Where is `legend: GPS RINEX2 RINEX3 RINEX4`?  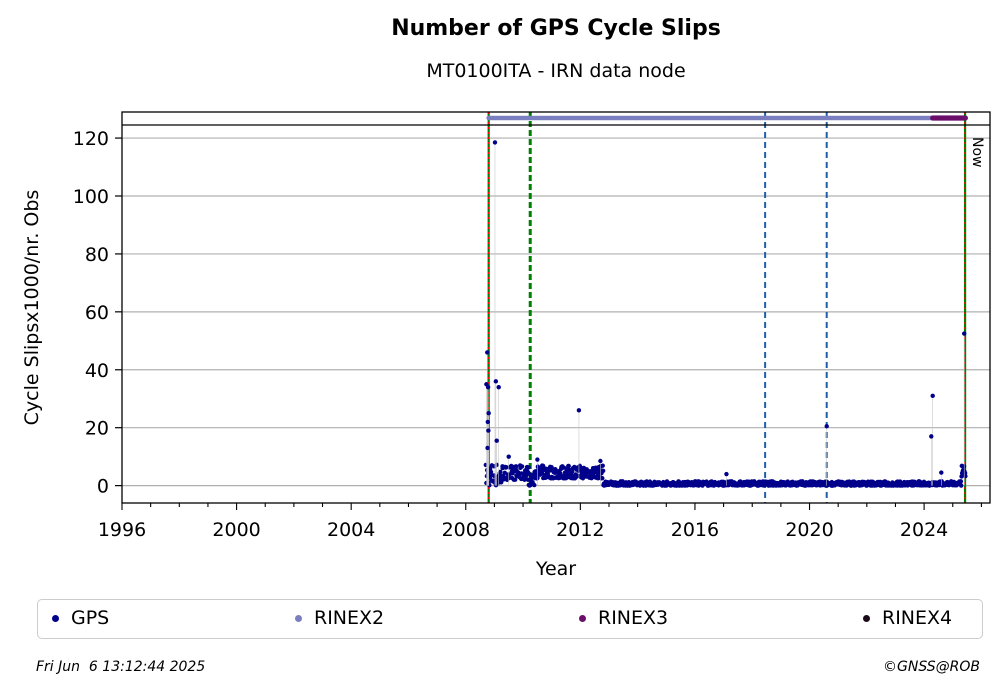
legend: GPS RINEX2 RINEX3 RINEX4 is located at coordinates (510, 619).